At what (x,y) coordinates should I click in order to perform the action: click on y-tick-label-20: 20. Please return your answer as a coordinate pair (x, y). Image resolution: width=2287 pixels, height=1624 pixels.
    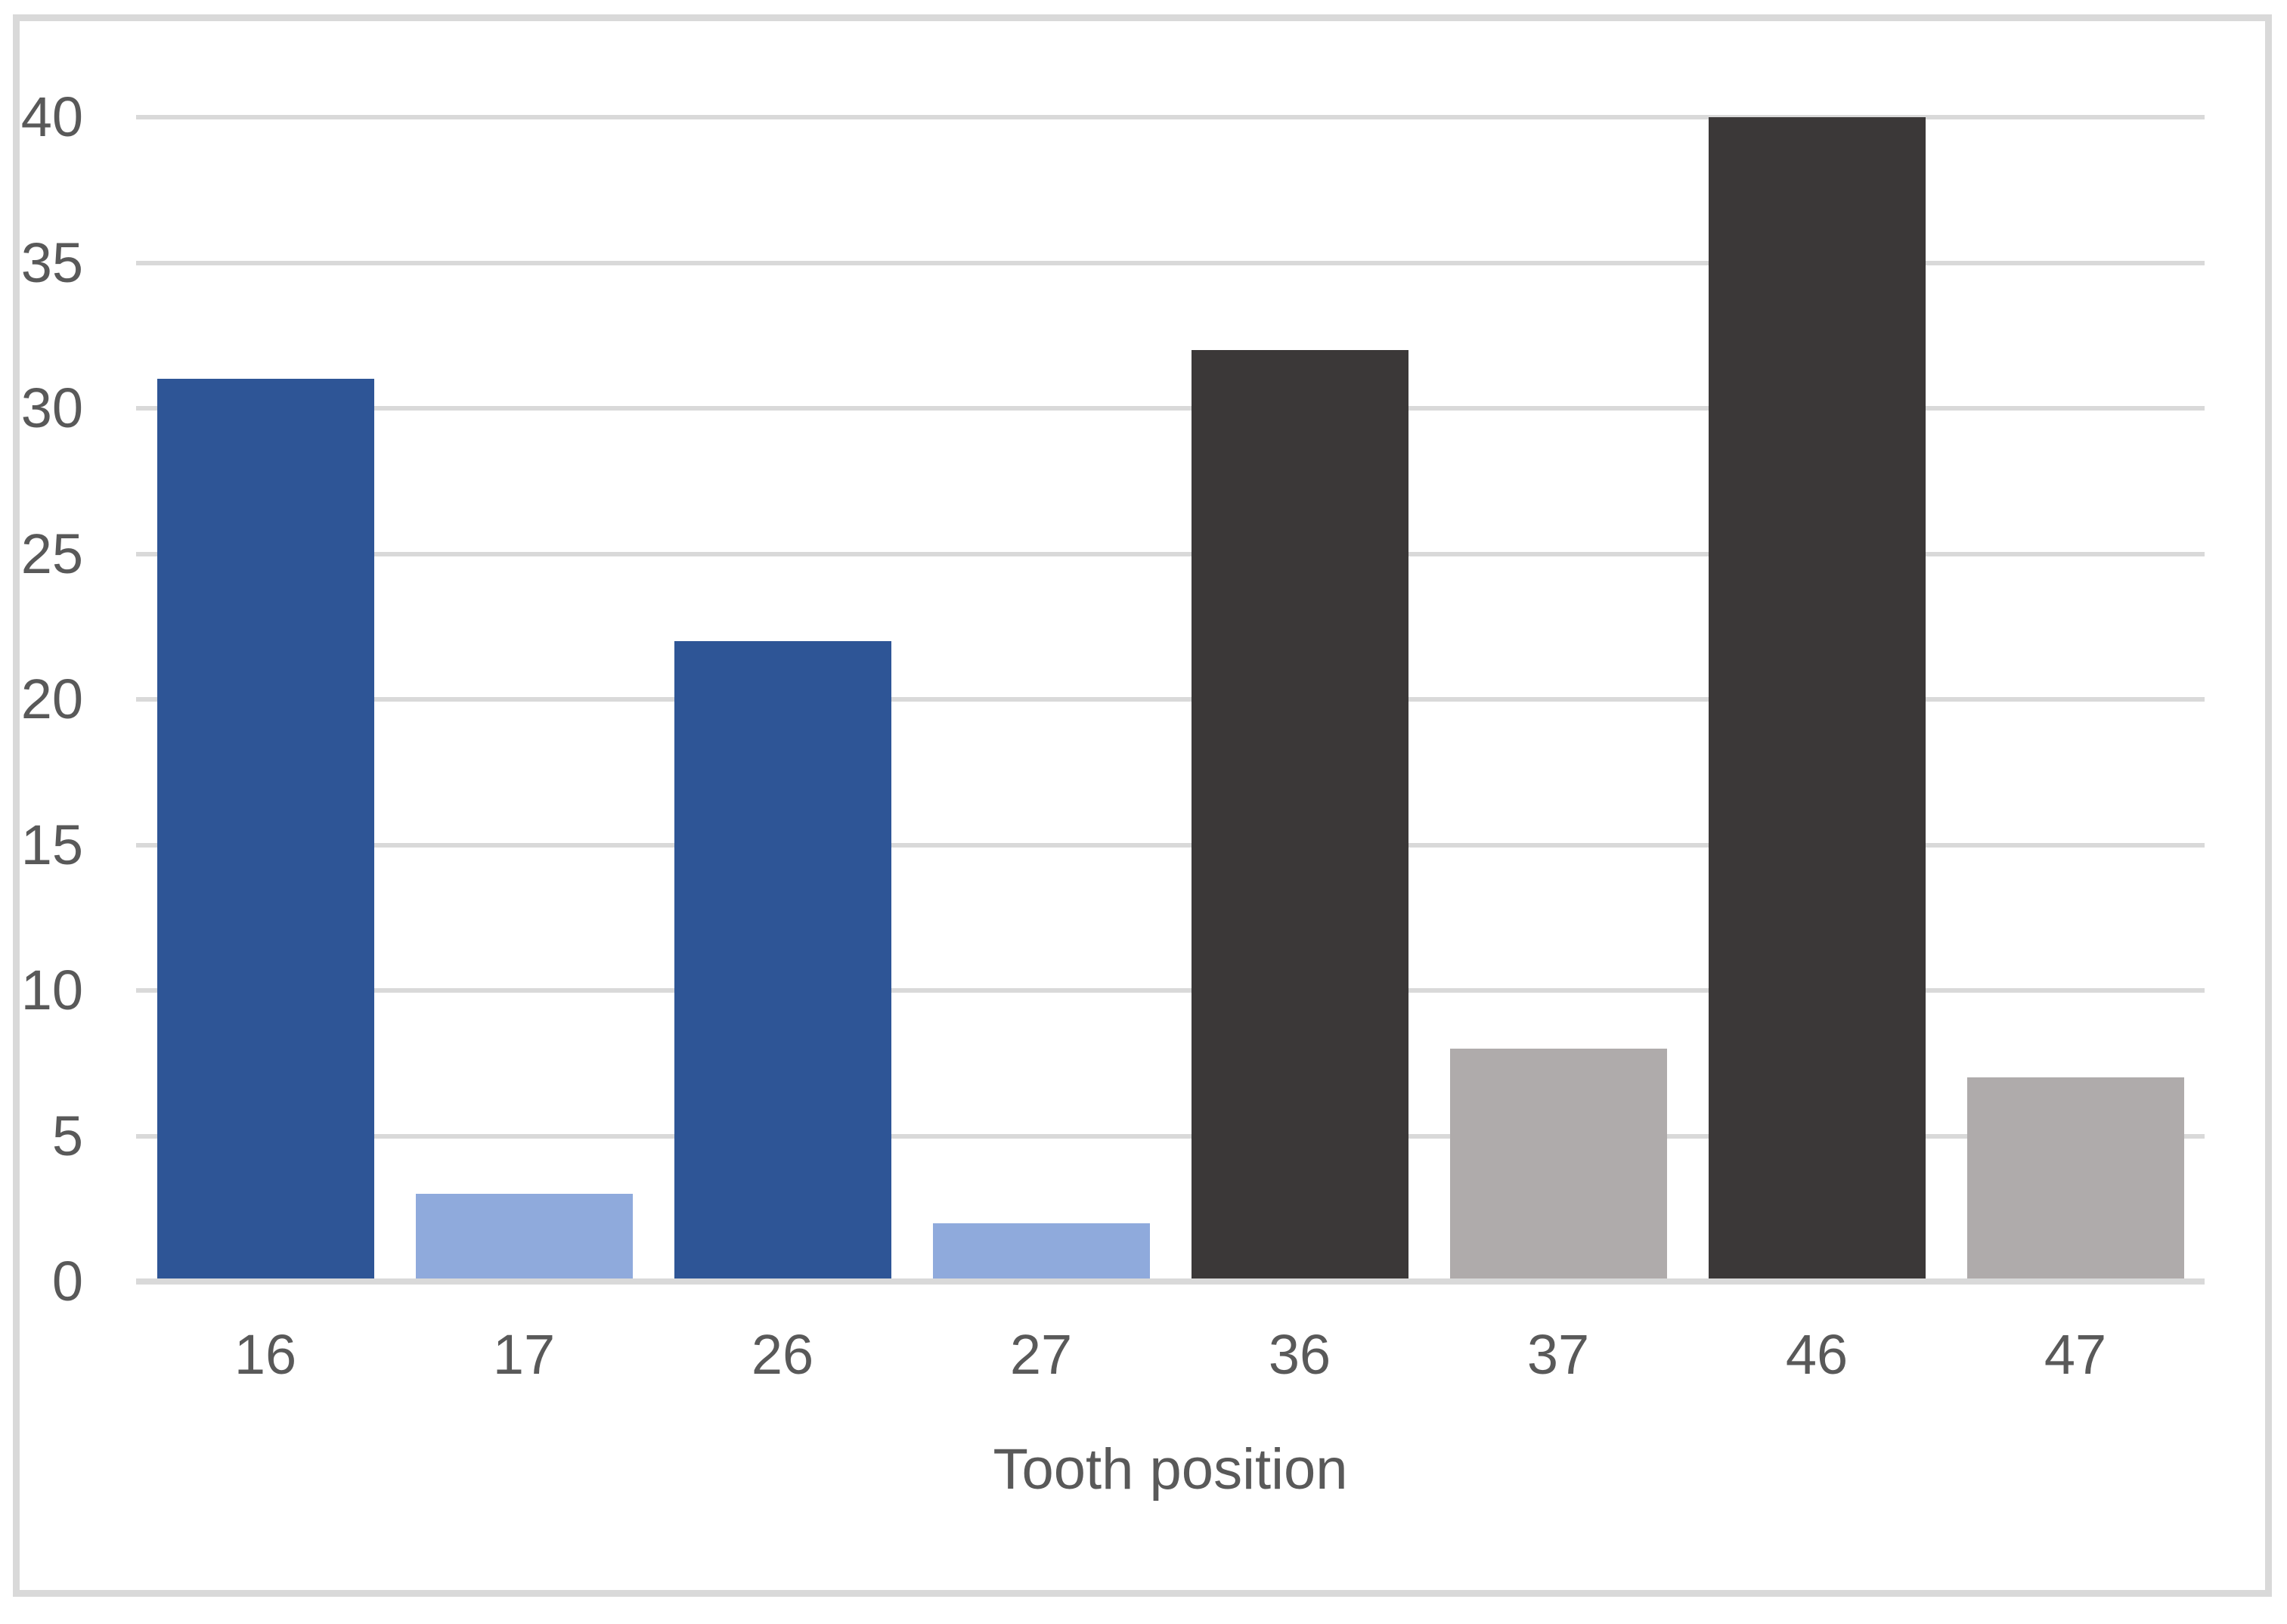
    Looking at the image, I should click on (51, 699).